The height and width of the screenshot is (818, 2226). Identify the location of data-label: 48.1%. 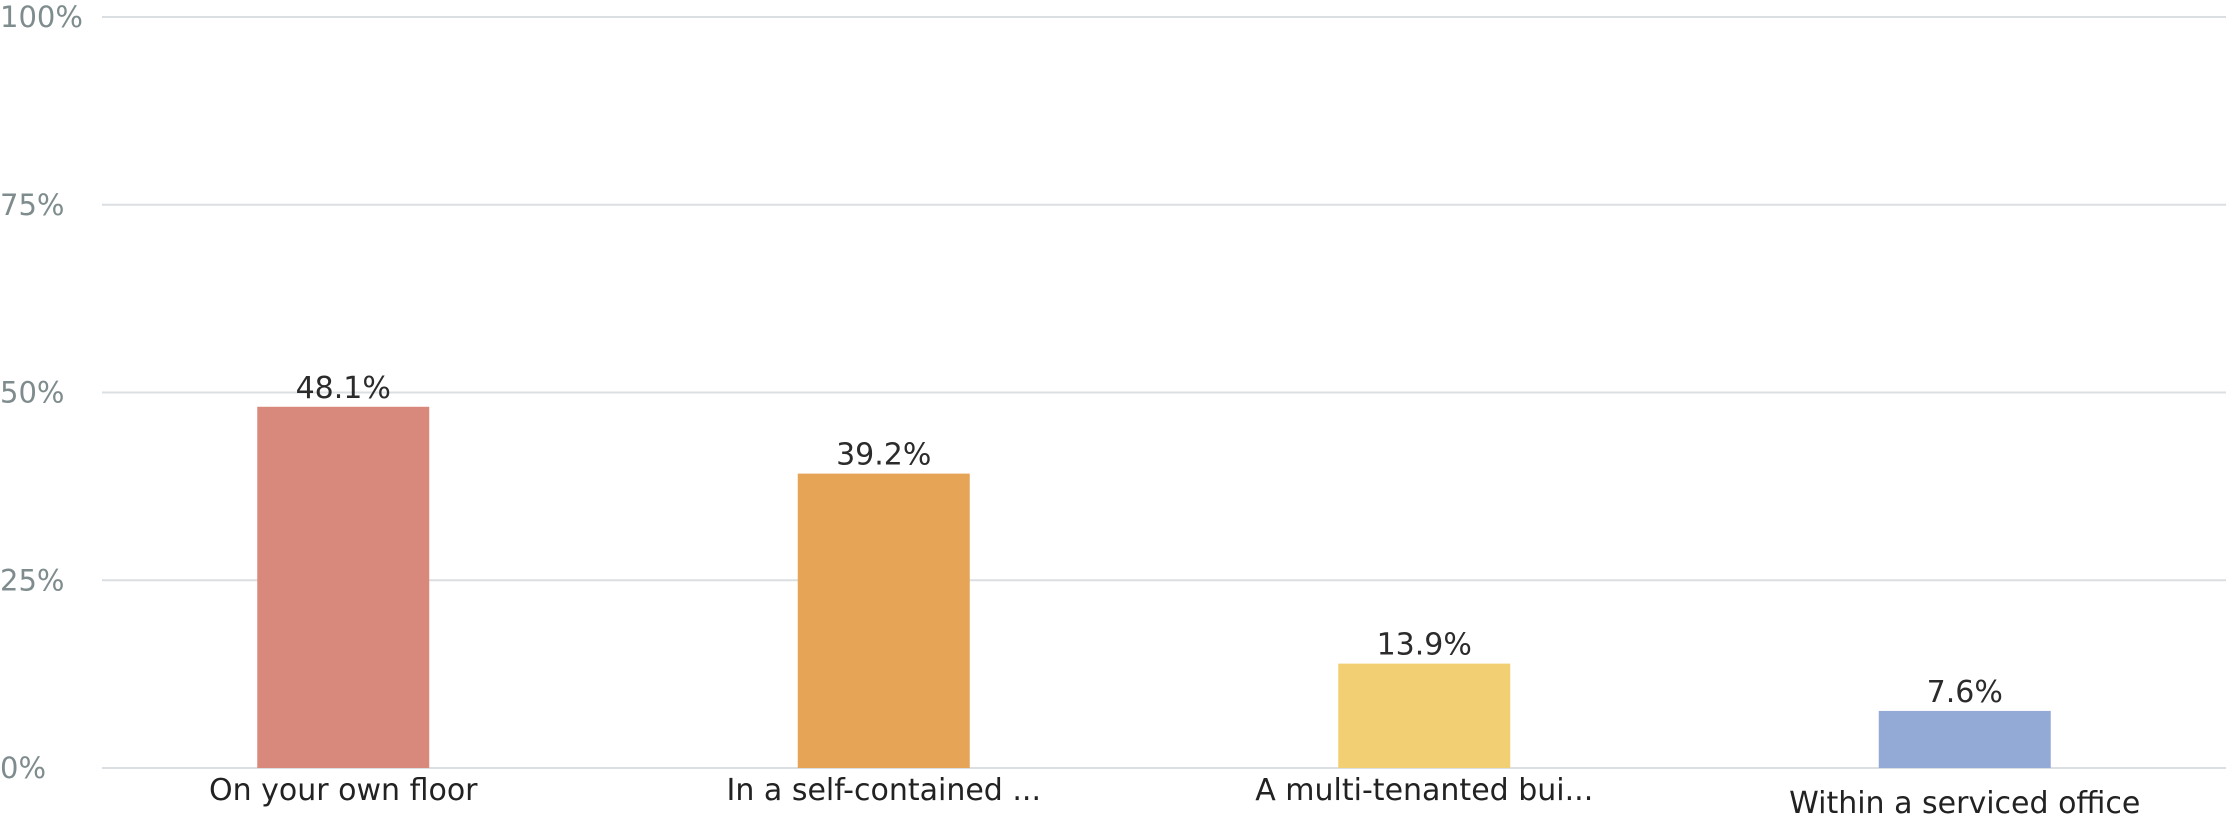
(343, 388).